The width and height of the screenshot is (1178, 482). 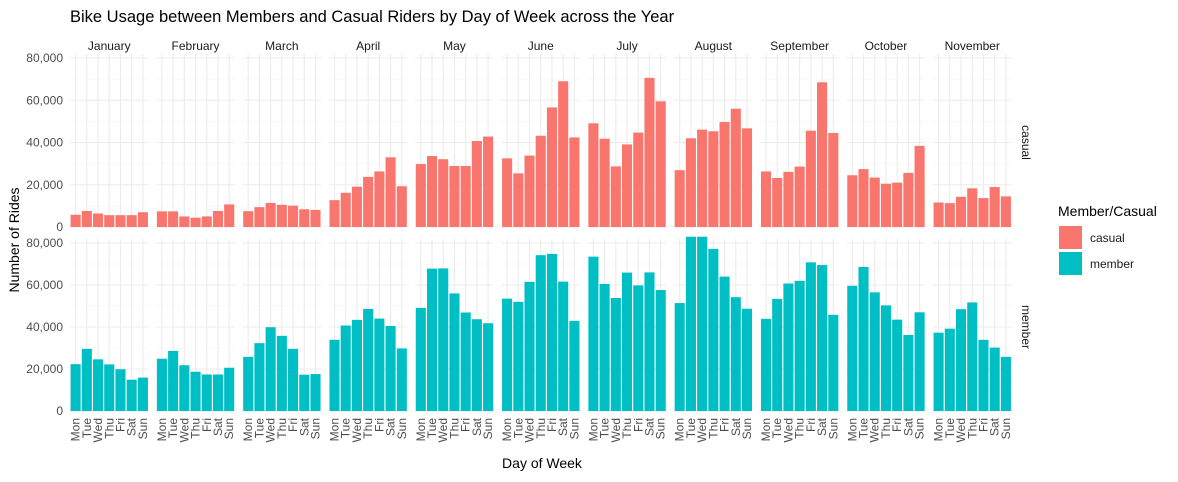 What do you see at coordinates (131, 395) in the screenshot?
I see `bar-member-january-sat` at bounding box center [131, 395].